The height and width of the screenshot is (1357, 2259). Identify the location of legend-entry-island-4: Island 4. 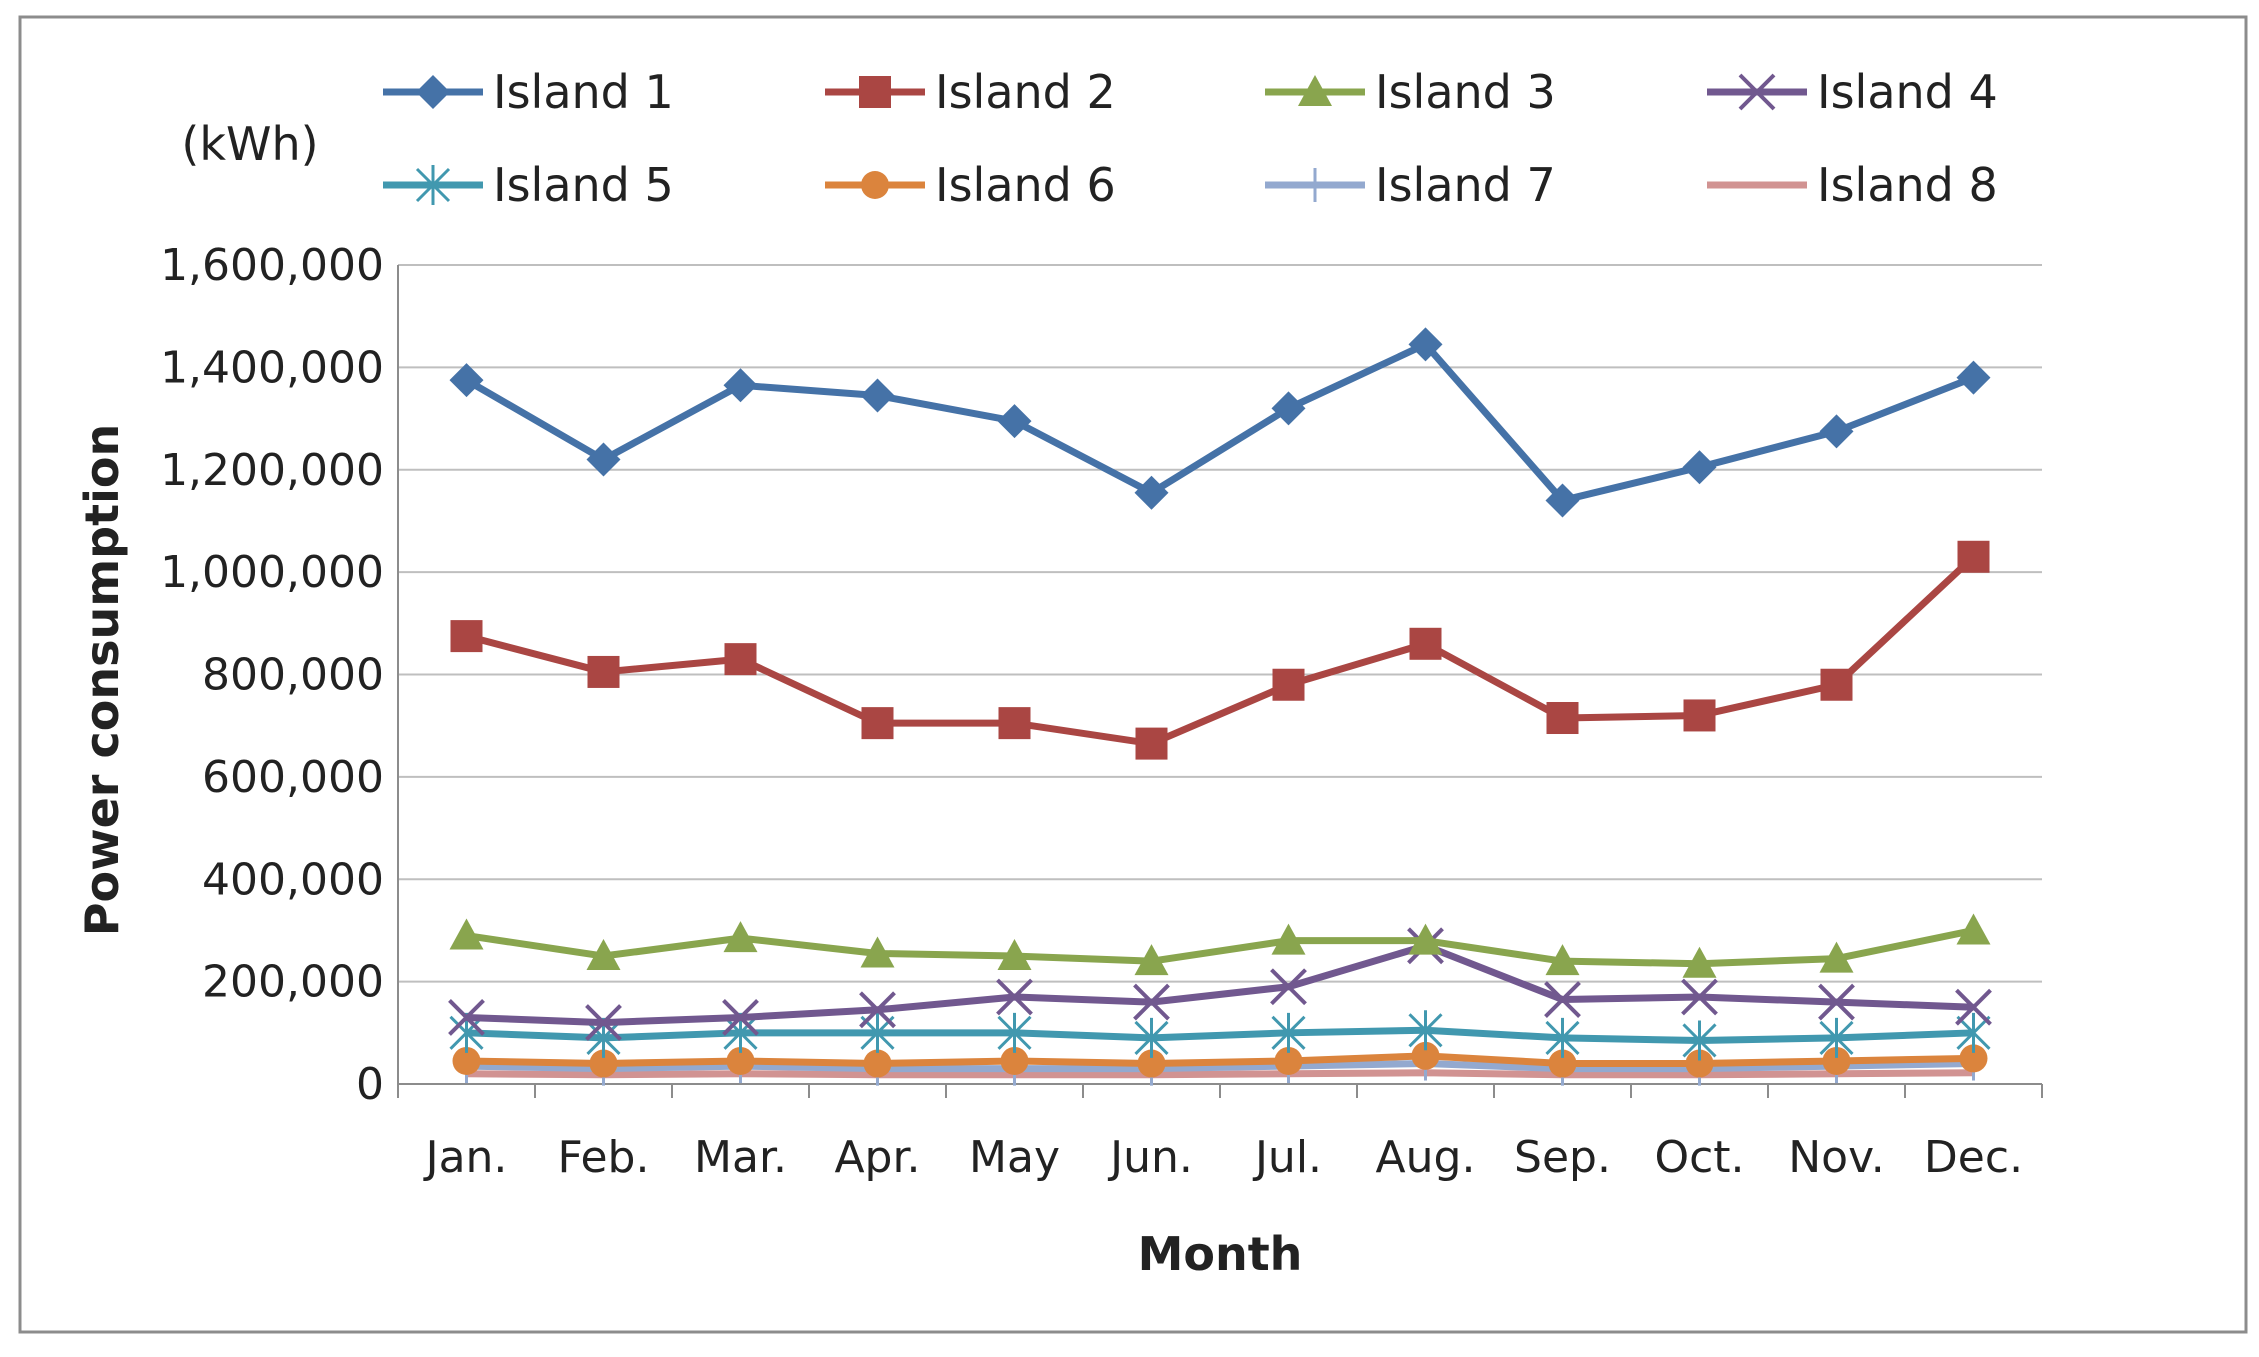
(1852, 92).